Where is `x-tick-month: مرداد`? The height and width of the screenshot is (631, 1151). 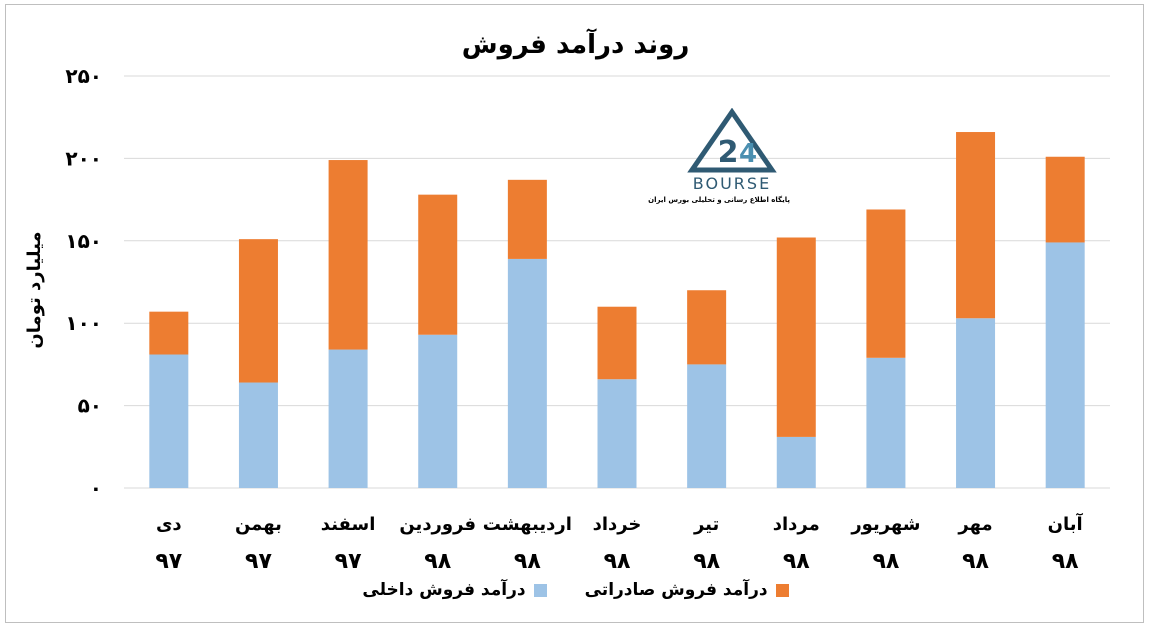
x-tick-month: مرداد is located at coordinates (796, 524).